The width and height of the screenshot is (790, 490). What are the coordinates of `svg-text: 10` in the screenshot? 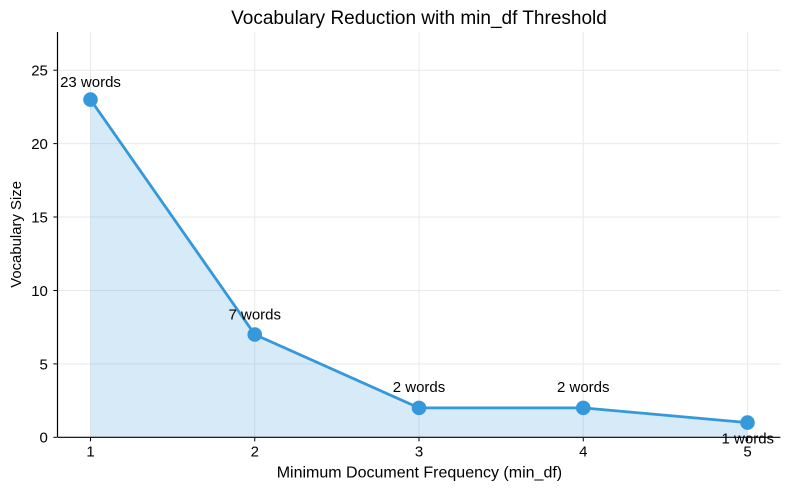 It's located at (39, 291).